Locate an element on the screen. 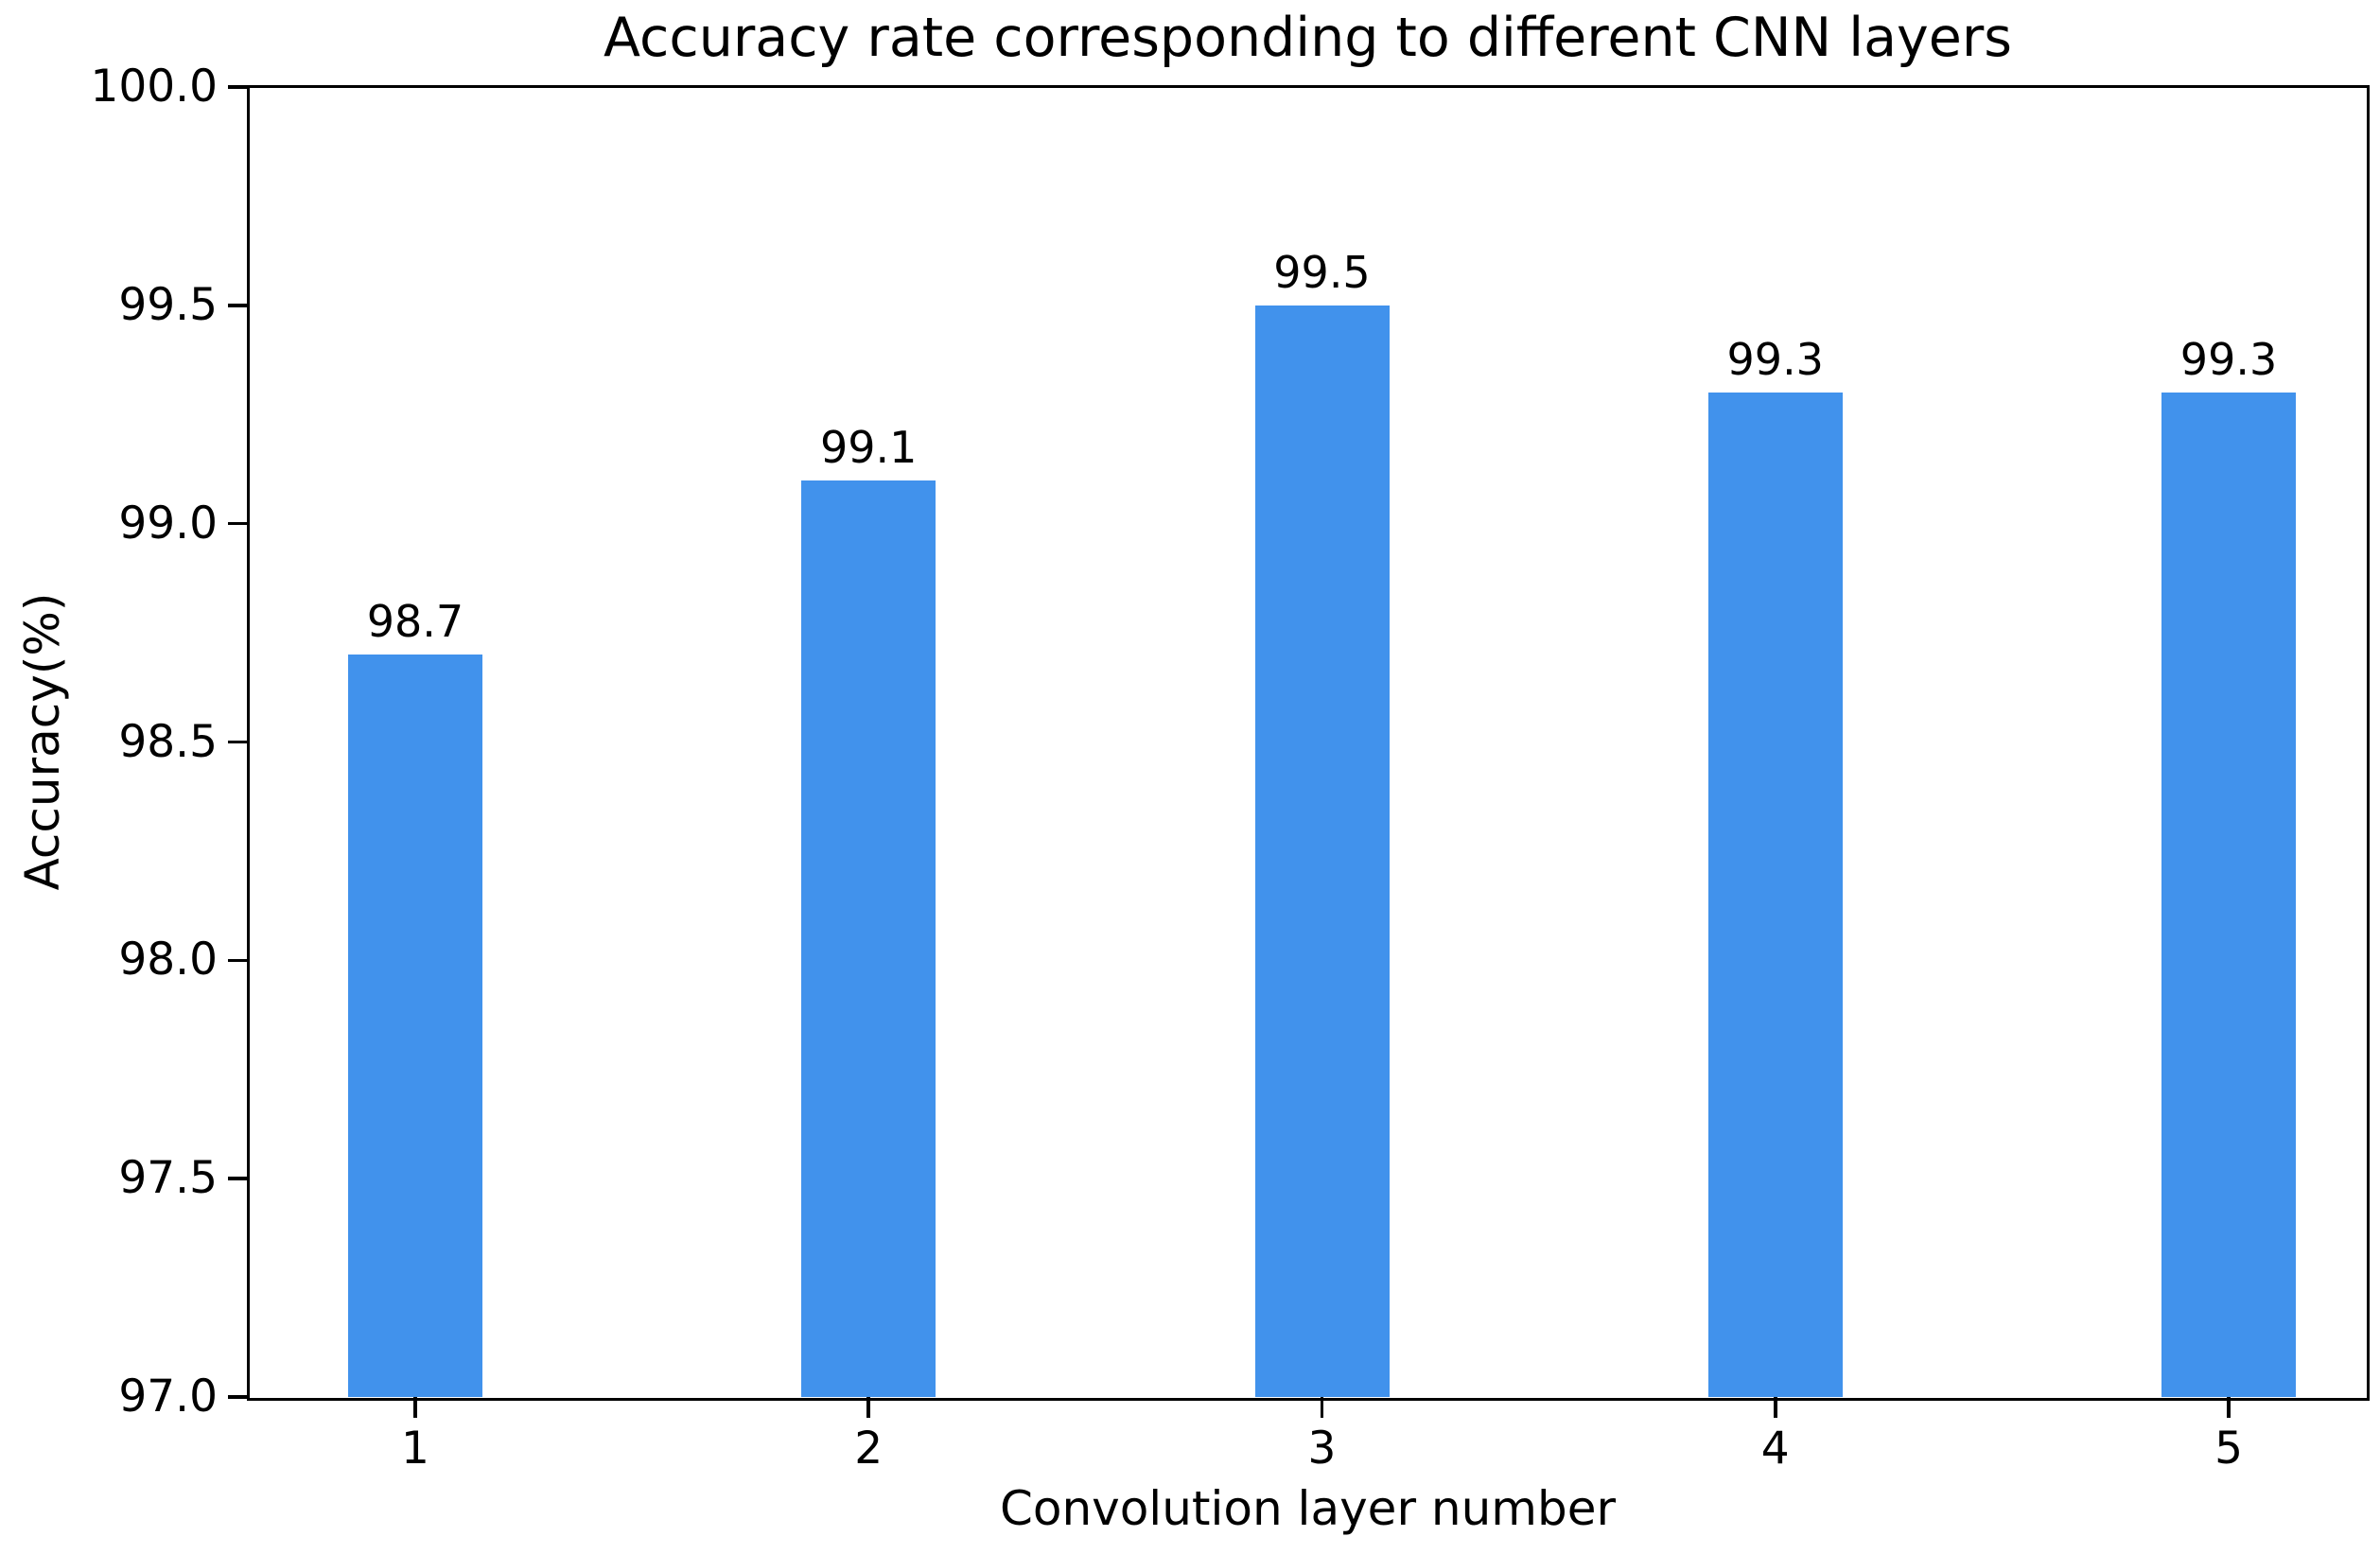  x-tick-label: 5 is located at coordinates (2228, 1449).